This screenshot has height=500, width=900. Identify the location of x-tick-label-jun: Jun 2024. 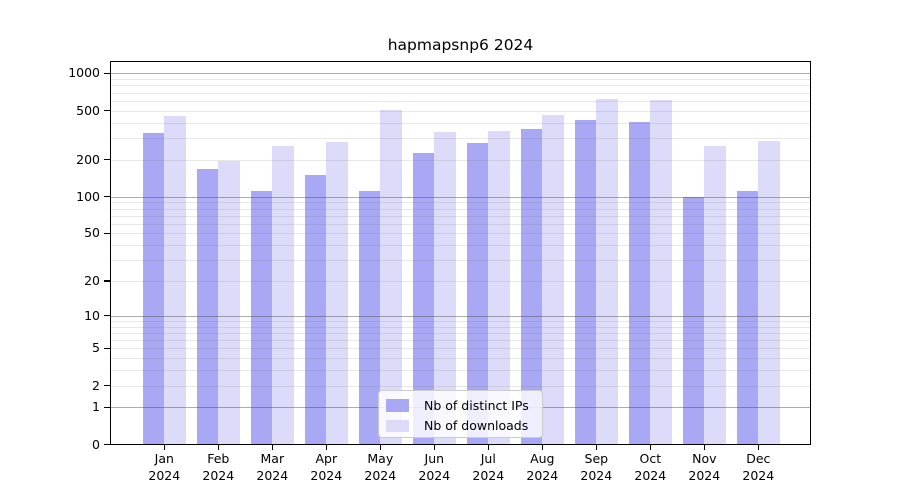
(434, 467).